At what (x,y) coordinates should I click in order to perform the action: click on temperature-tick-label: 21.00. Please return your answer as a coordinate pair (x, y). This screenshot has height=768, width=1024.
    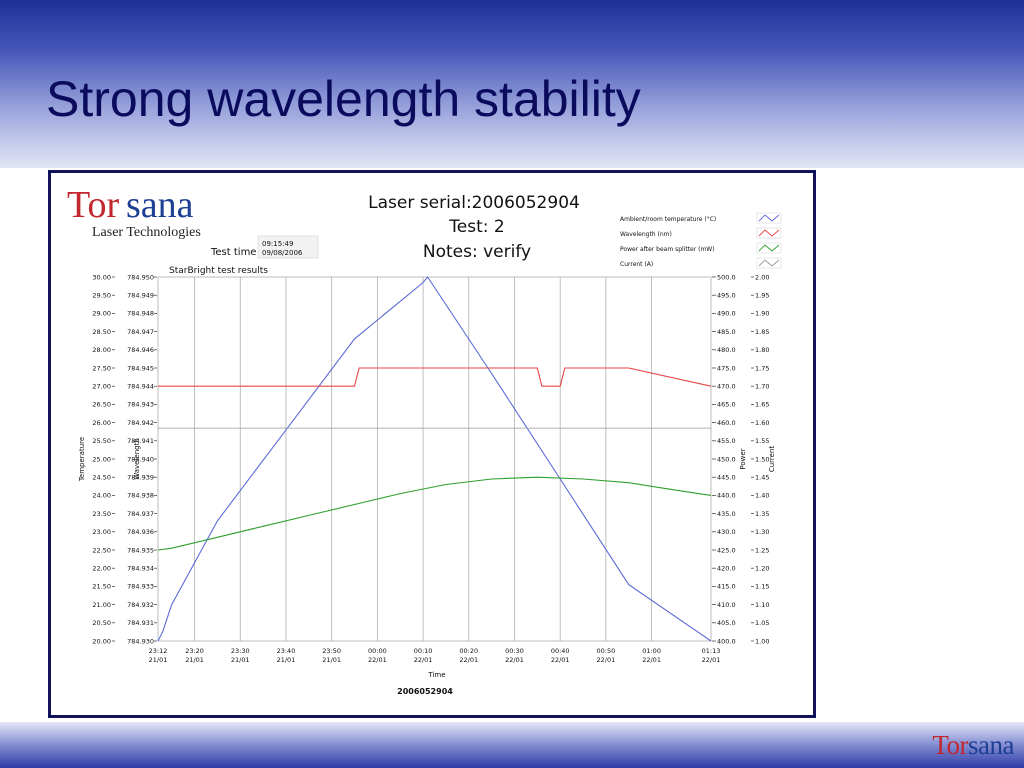
    Looking at the image, I should click on (101, 605).